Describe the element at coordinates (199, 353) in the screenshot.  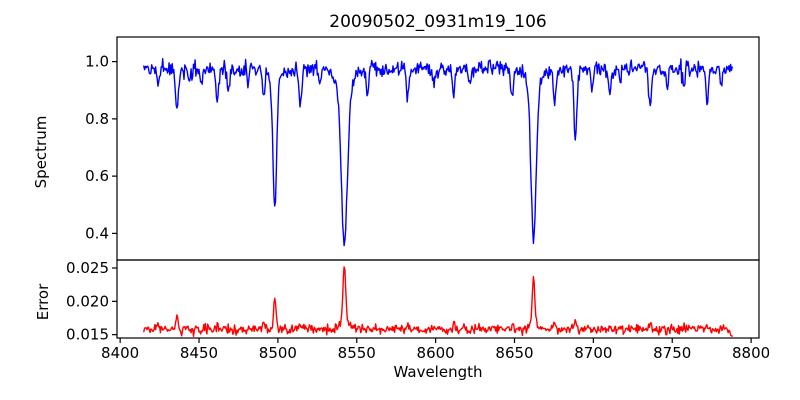
I see `x-tick-label: 8450` at that location.